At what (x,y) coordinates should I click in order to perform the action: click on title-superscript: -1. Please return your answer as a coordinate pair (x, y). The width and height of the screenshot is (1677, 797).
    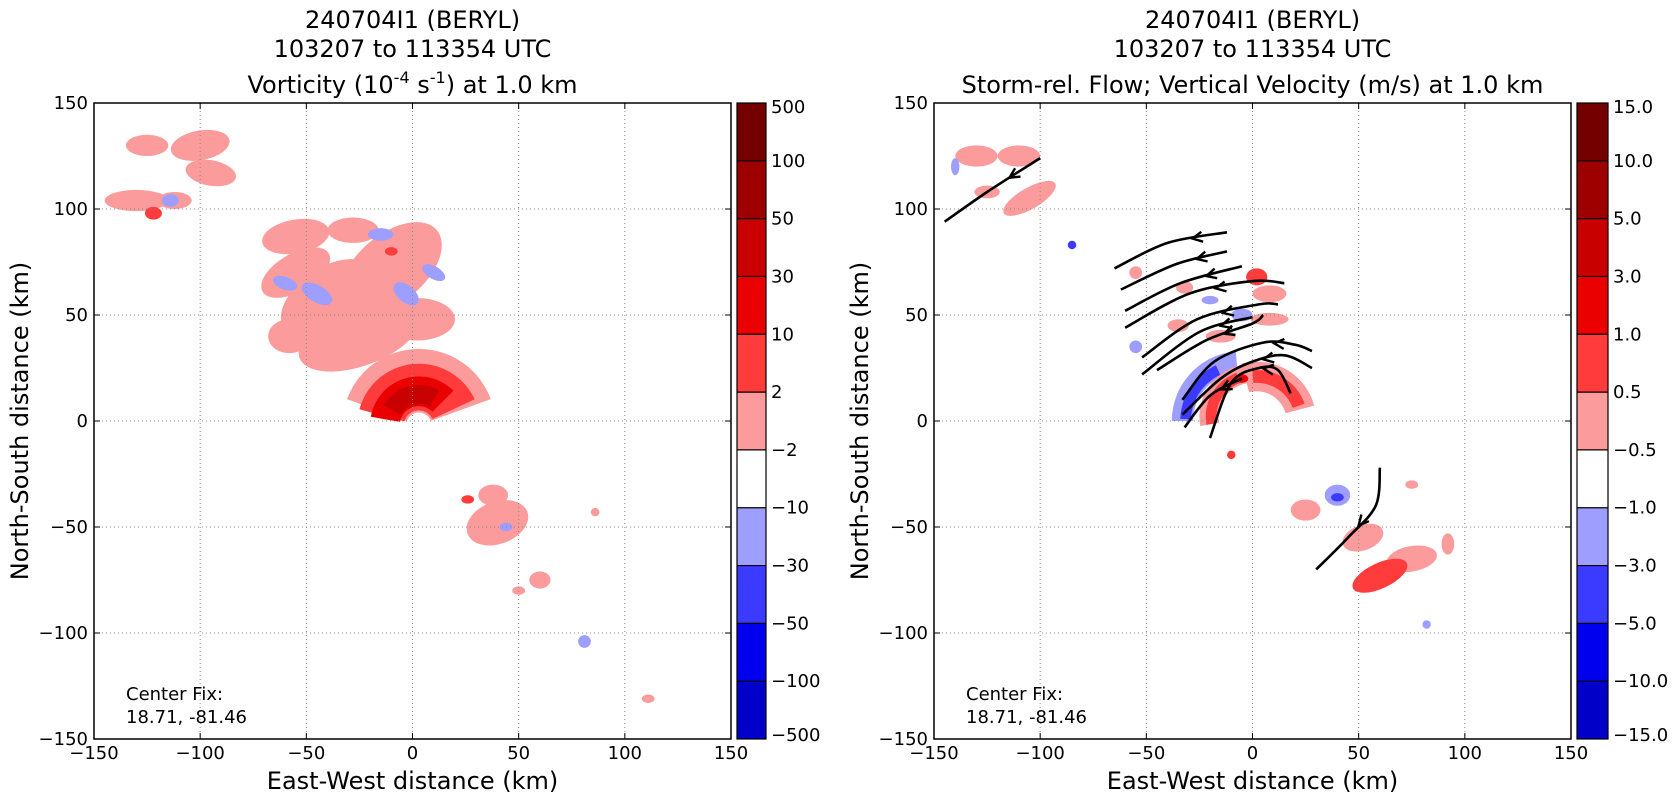
    Looking at the image, I should click on (438, 77).